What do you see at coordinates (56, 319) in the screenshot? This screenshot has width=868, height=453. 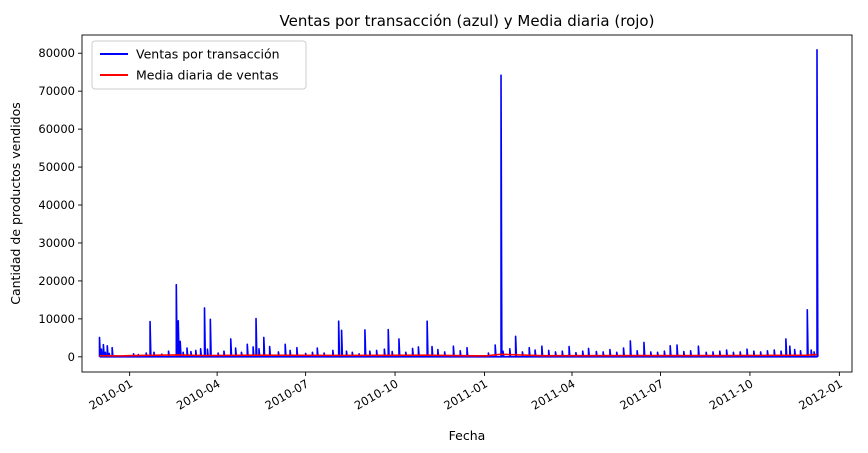 I see `y-tick-label: 10000` at bounding box center [56, 319].